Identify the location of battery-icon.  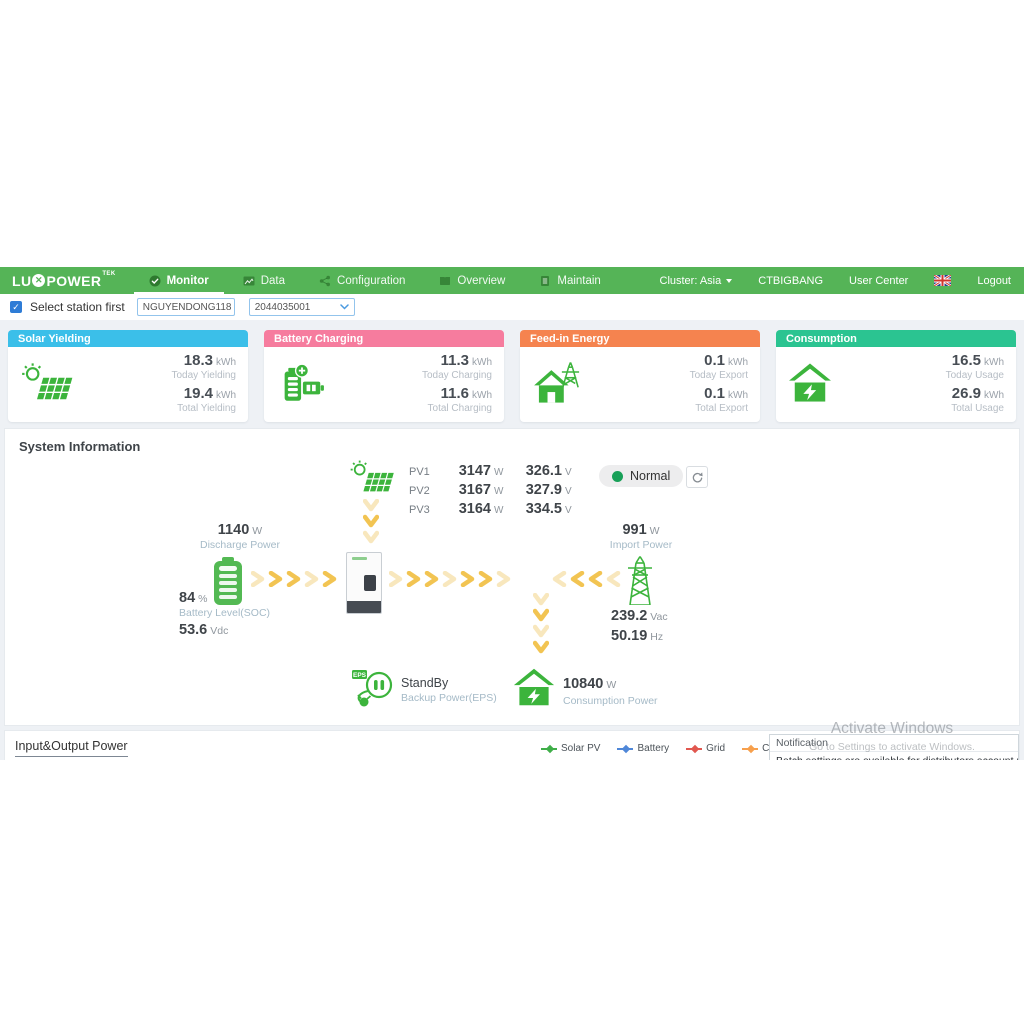
(228, 583).